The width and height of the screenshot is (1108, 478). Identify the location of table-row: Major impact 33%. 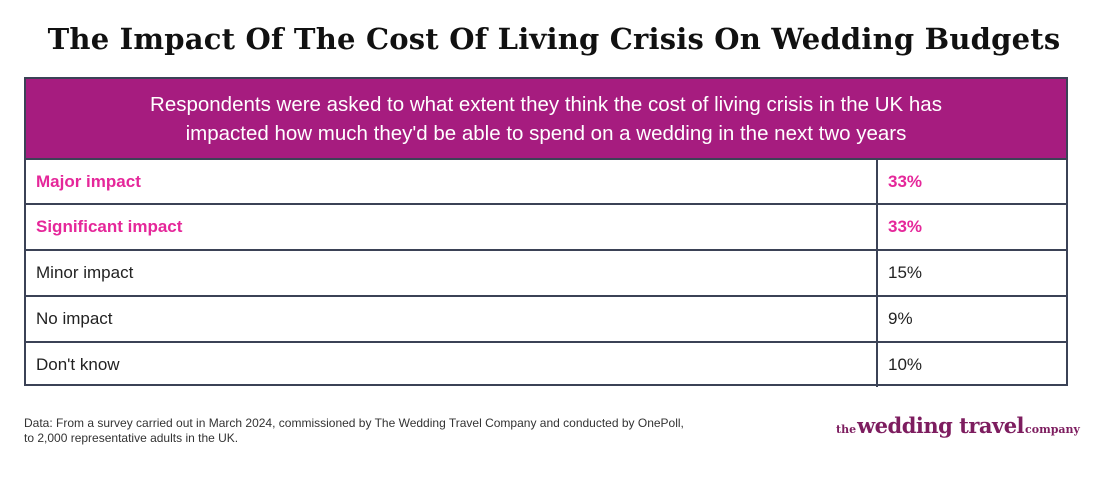
(546, 180).